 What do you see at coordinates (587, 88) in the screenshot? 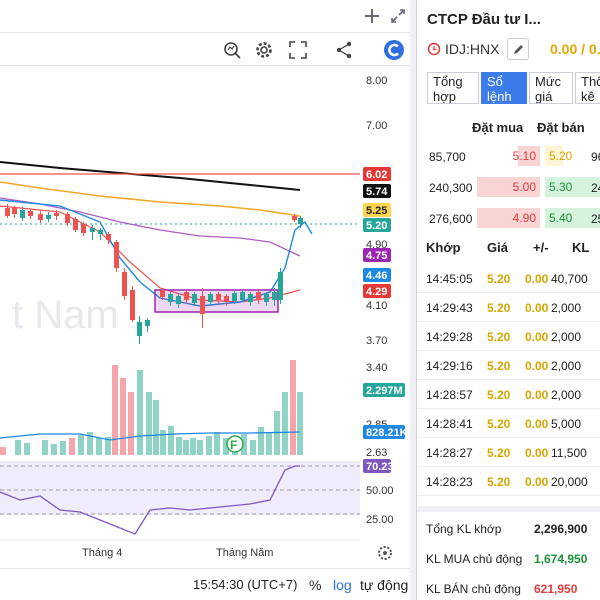
I see `tab-thong-ke: Thống kê` at bounding box center [587, 88].